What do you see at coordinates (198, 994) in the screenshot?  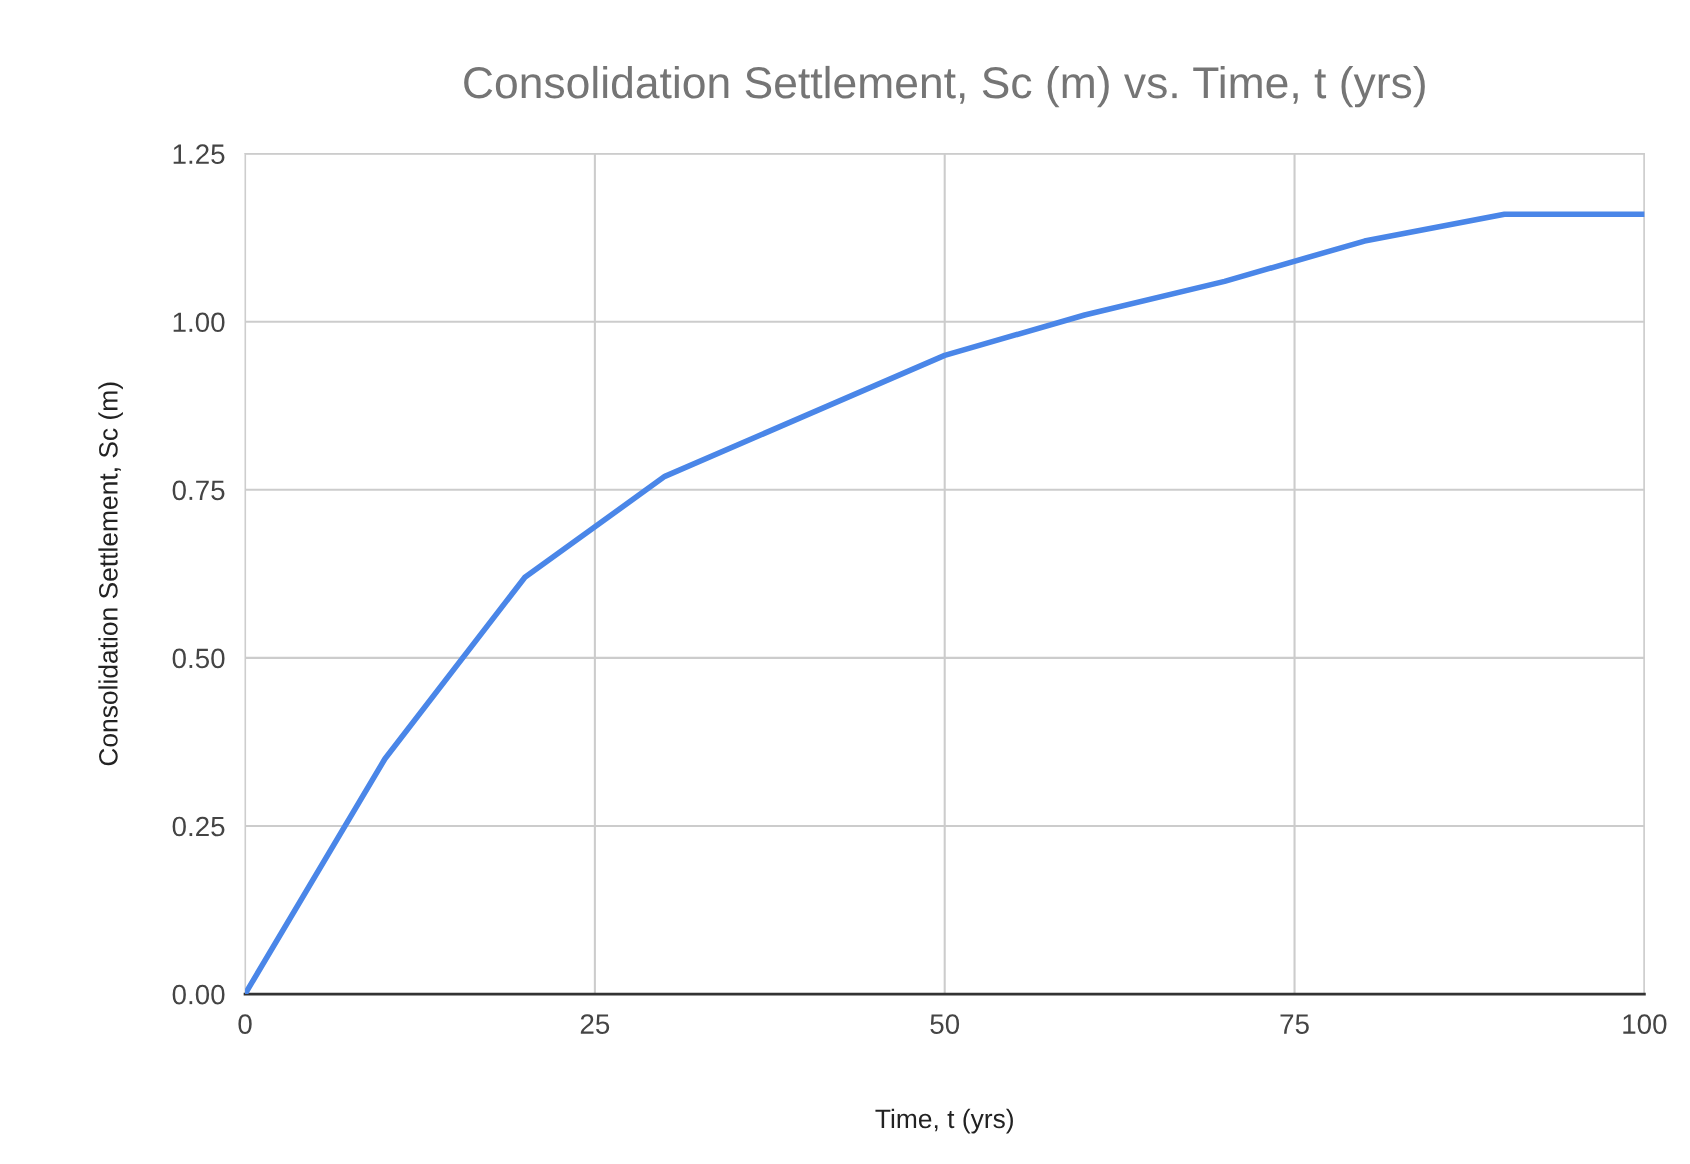 I see `y-tick-label: 0.00` at bounding box center [198, 994].